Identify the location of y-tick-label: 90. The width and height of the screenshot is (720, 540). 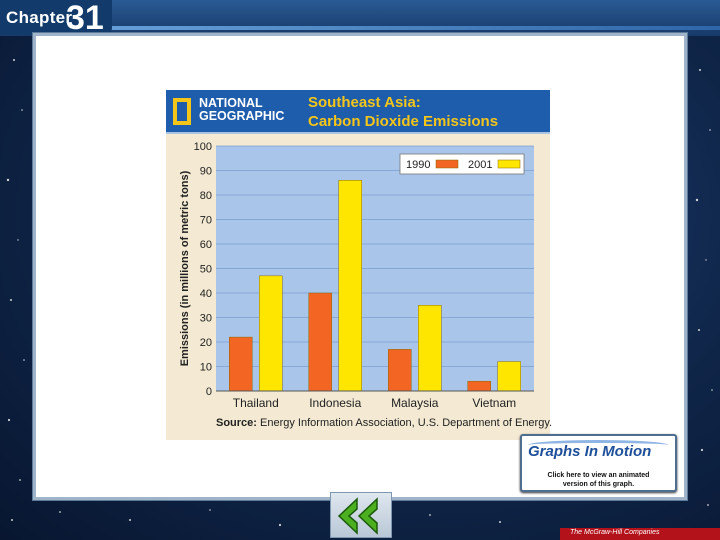
(206, 172).